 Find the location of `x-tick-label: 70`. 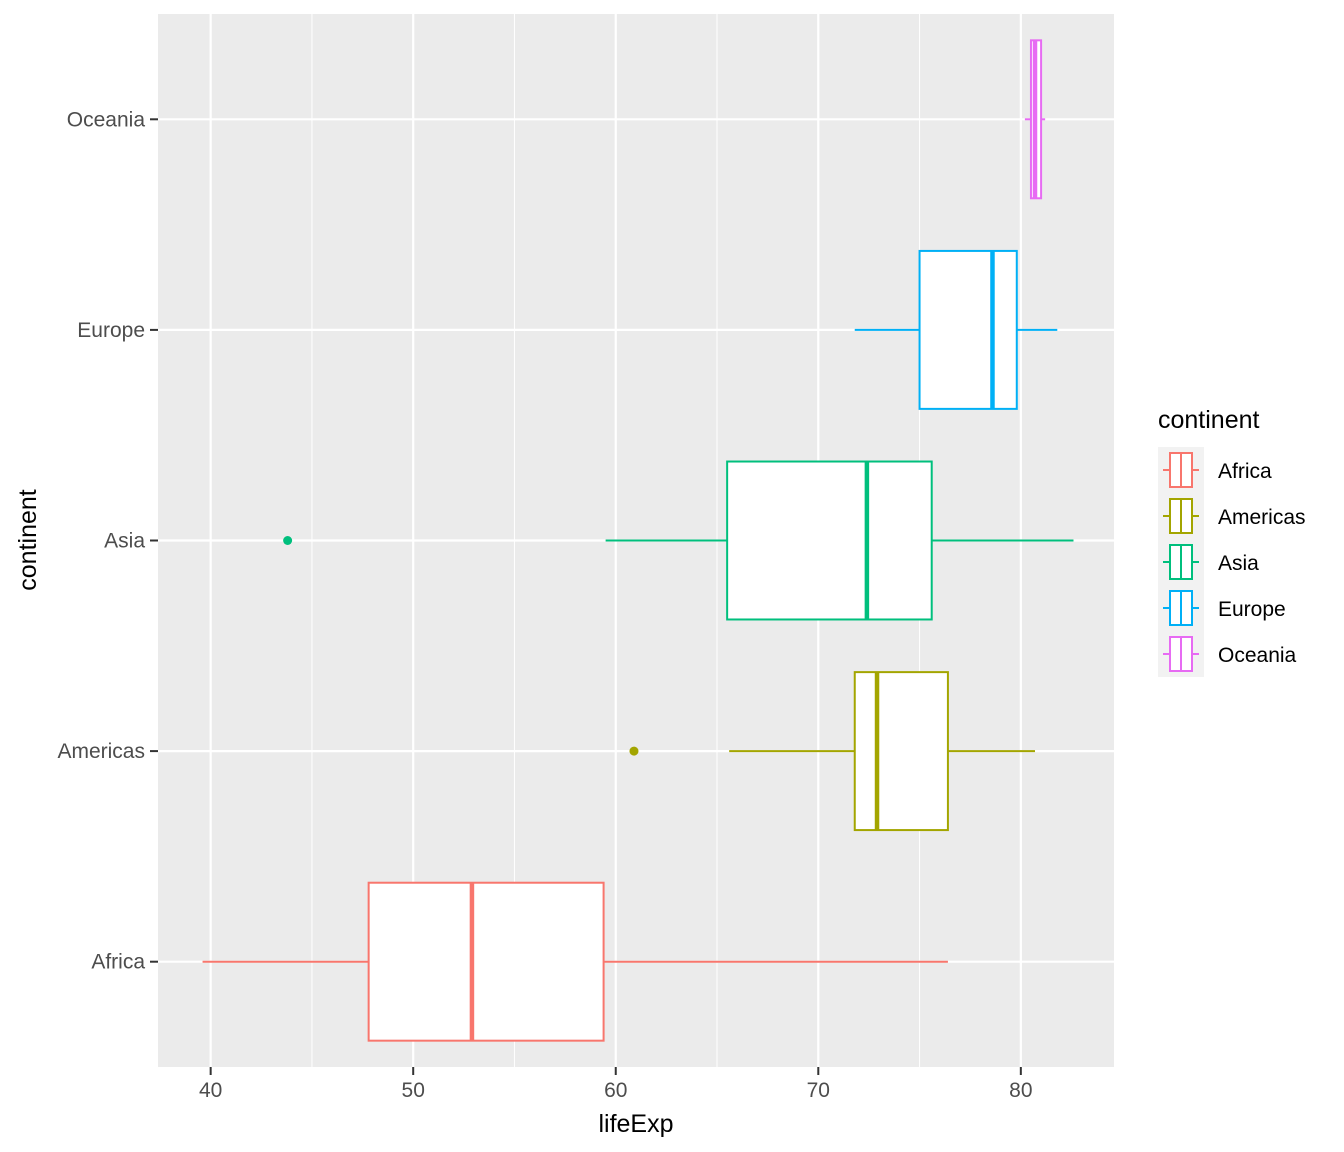

x-tick-label: 70 is located at coordinates (818, 1090).